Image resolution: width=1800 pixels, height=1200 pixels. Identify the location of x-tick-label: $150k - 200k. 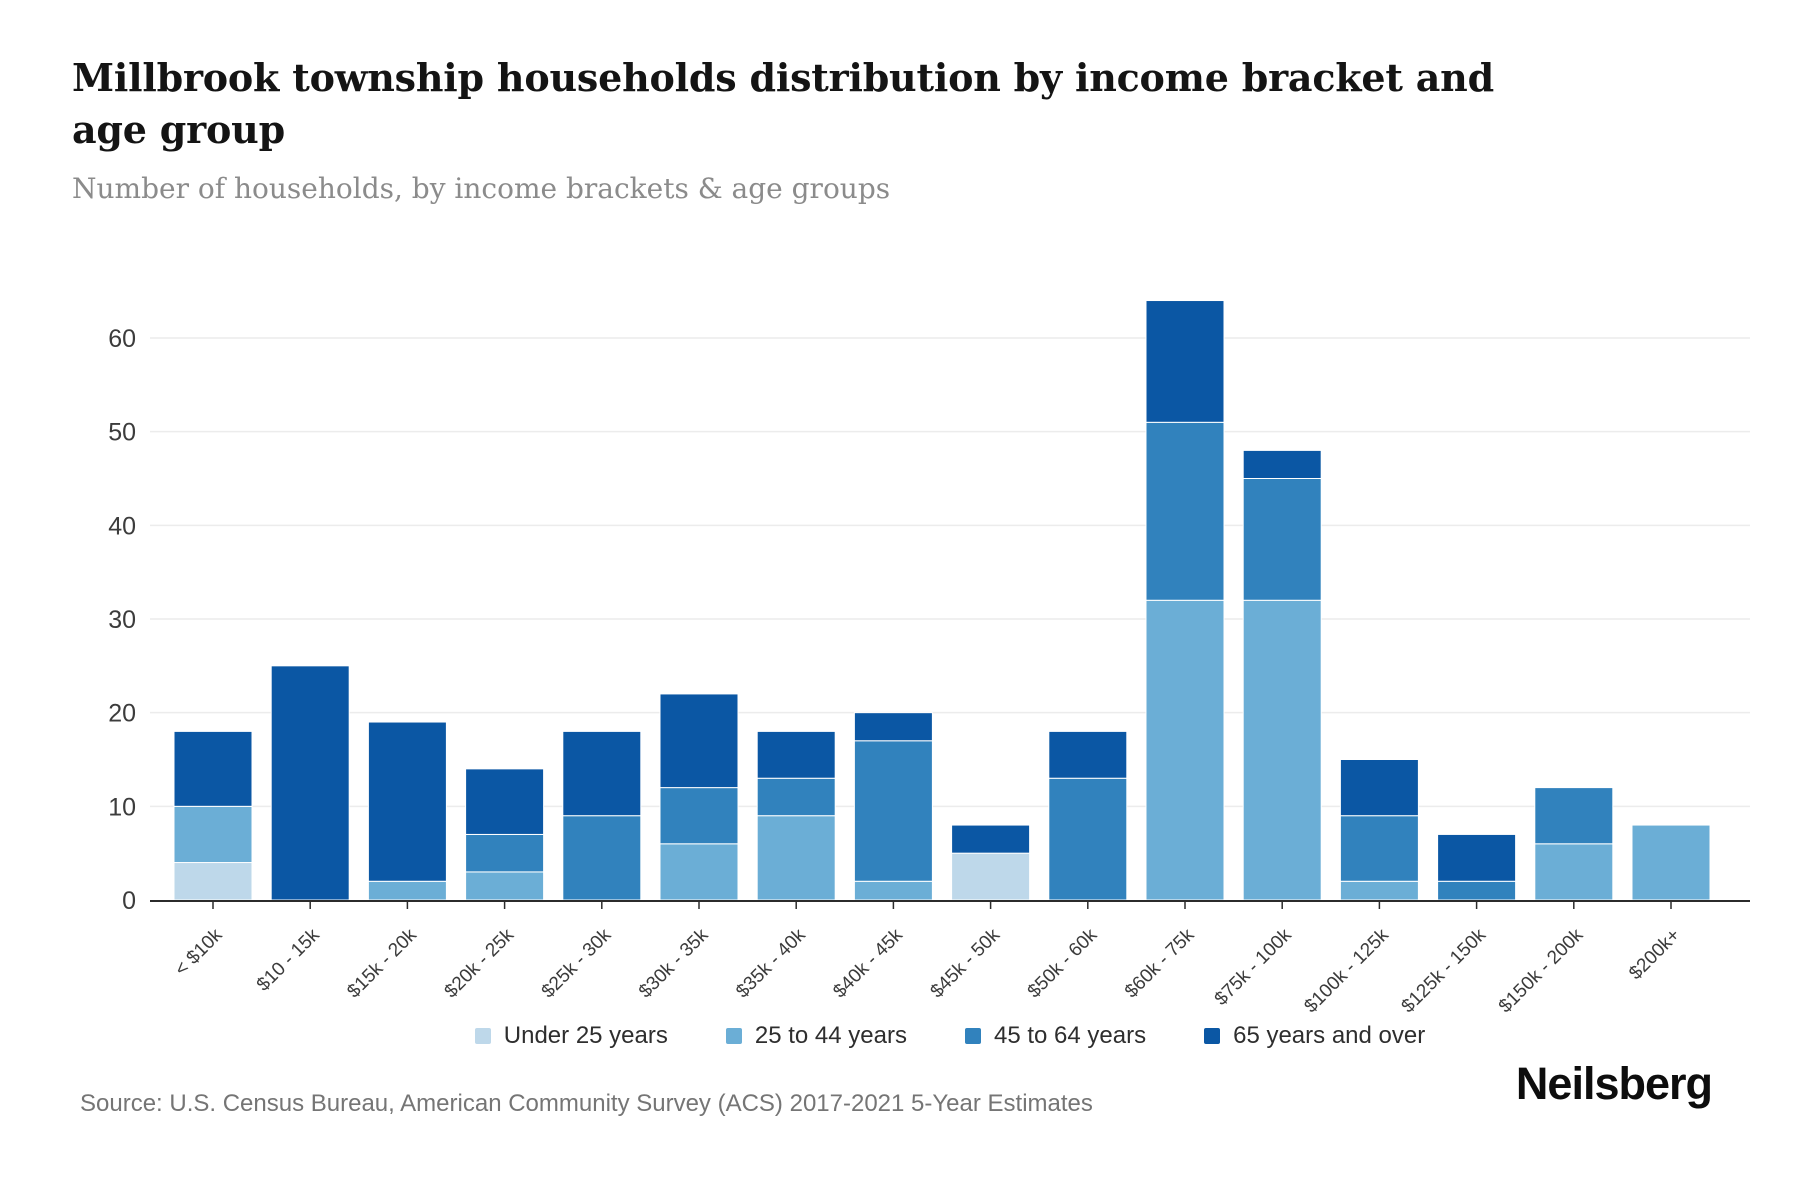
(1541, 970).